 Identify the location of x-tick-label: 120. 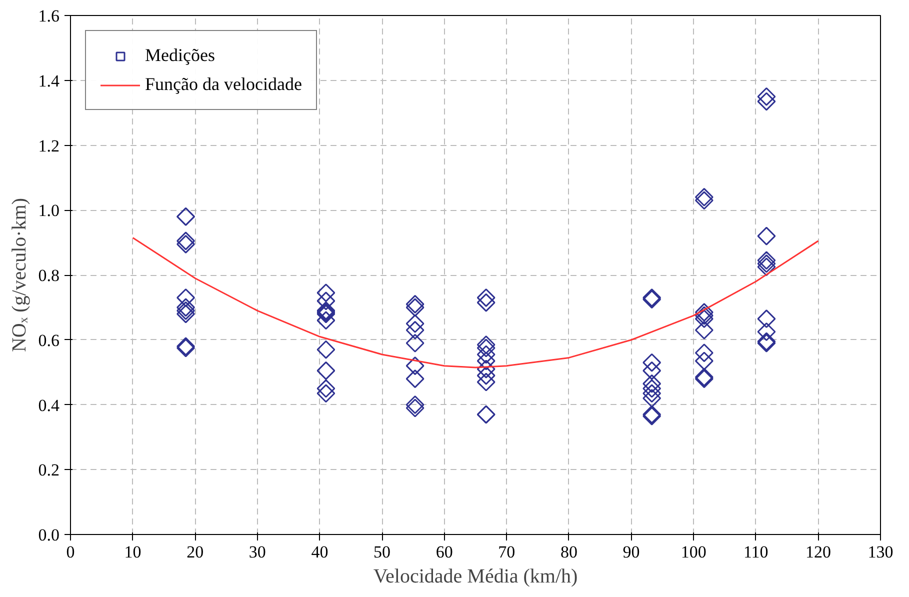
(818, 552).